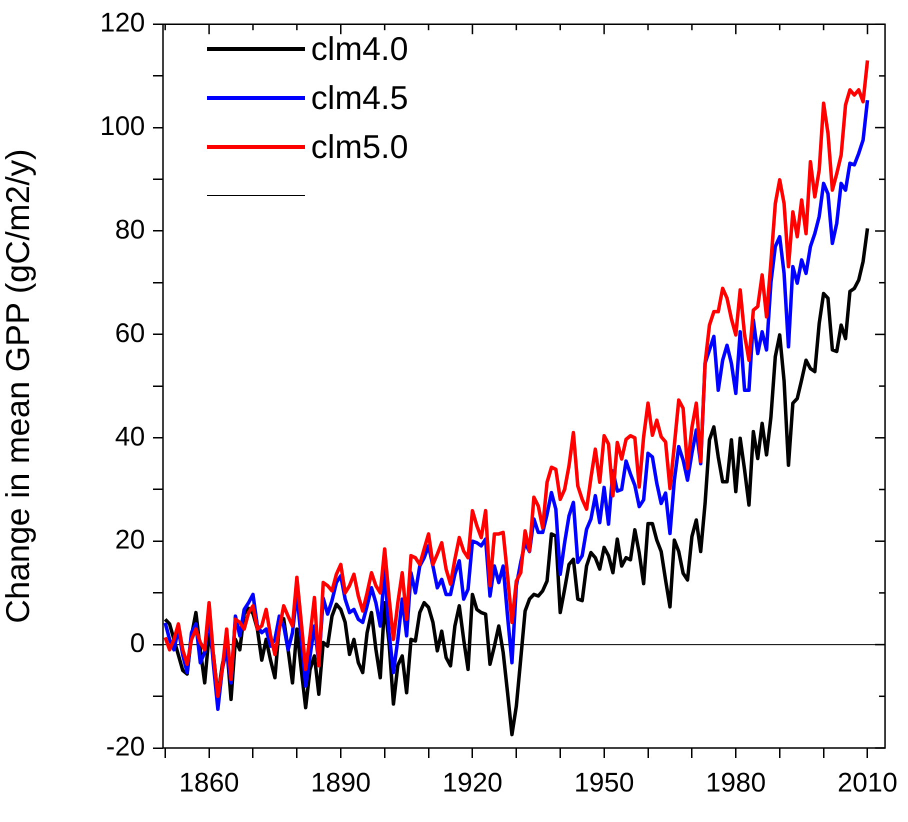  I want to click on y-tick-label: 40, so click(129, 436).